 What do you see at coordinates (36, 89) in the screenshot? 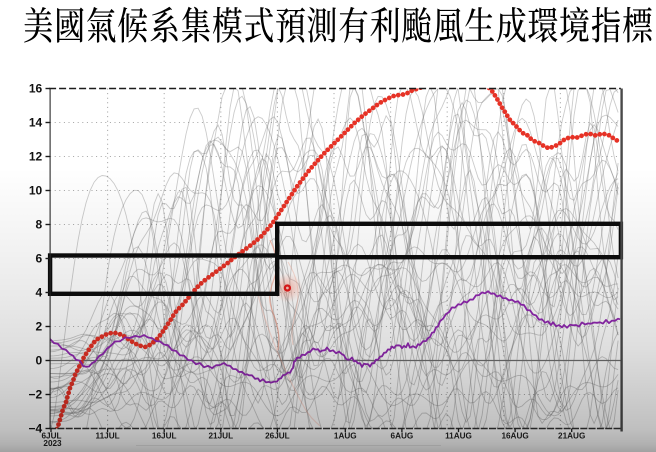
I see `svg-text: 16` at bounding box center [36, 89].